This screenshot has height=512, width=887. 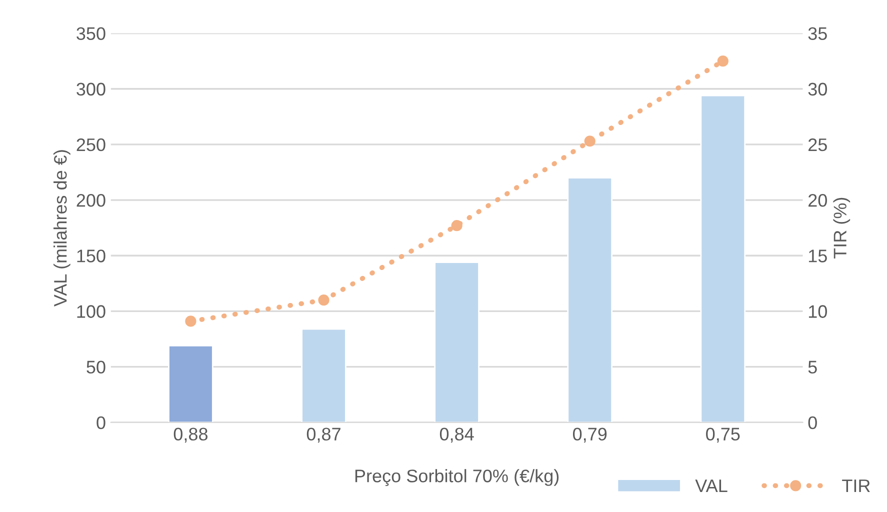 What do you see at coordinates (91, 89) in the screenshot?
I see `y-tick-label: 300` at bounding box center [91, 89].